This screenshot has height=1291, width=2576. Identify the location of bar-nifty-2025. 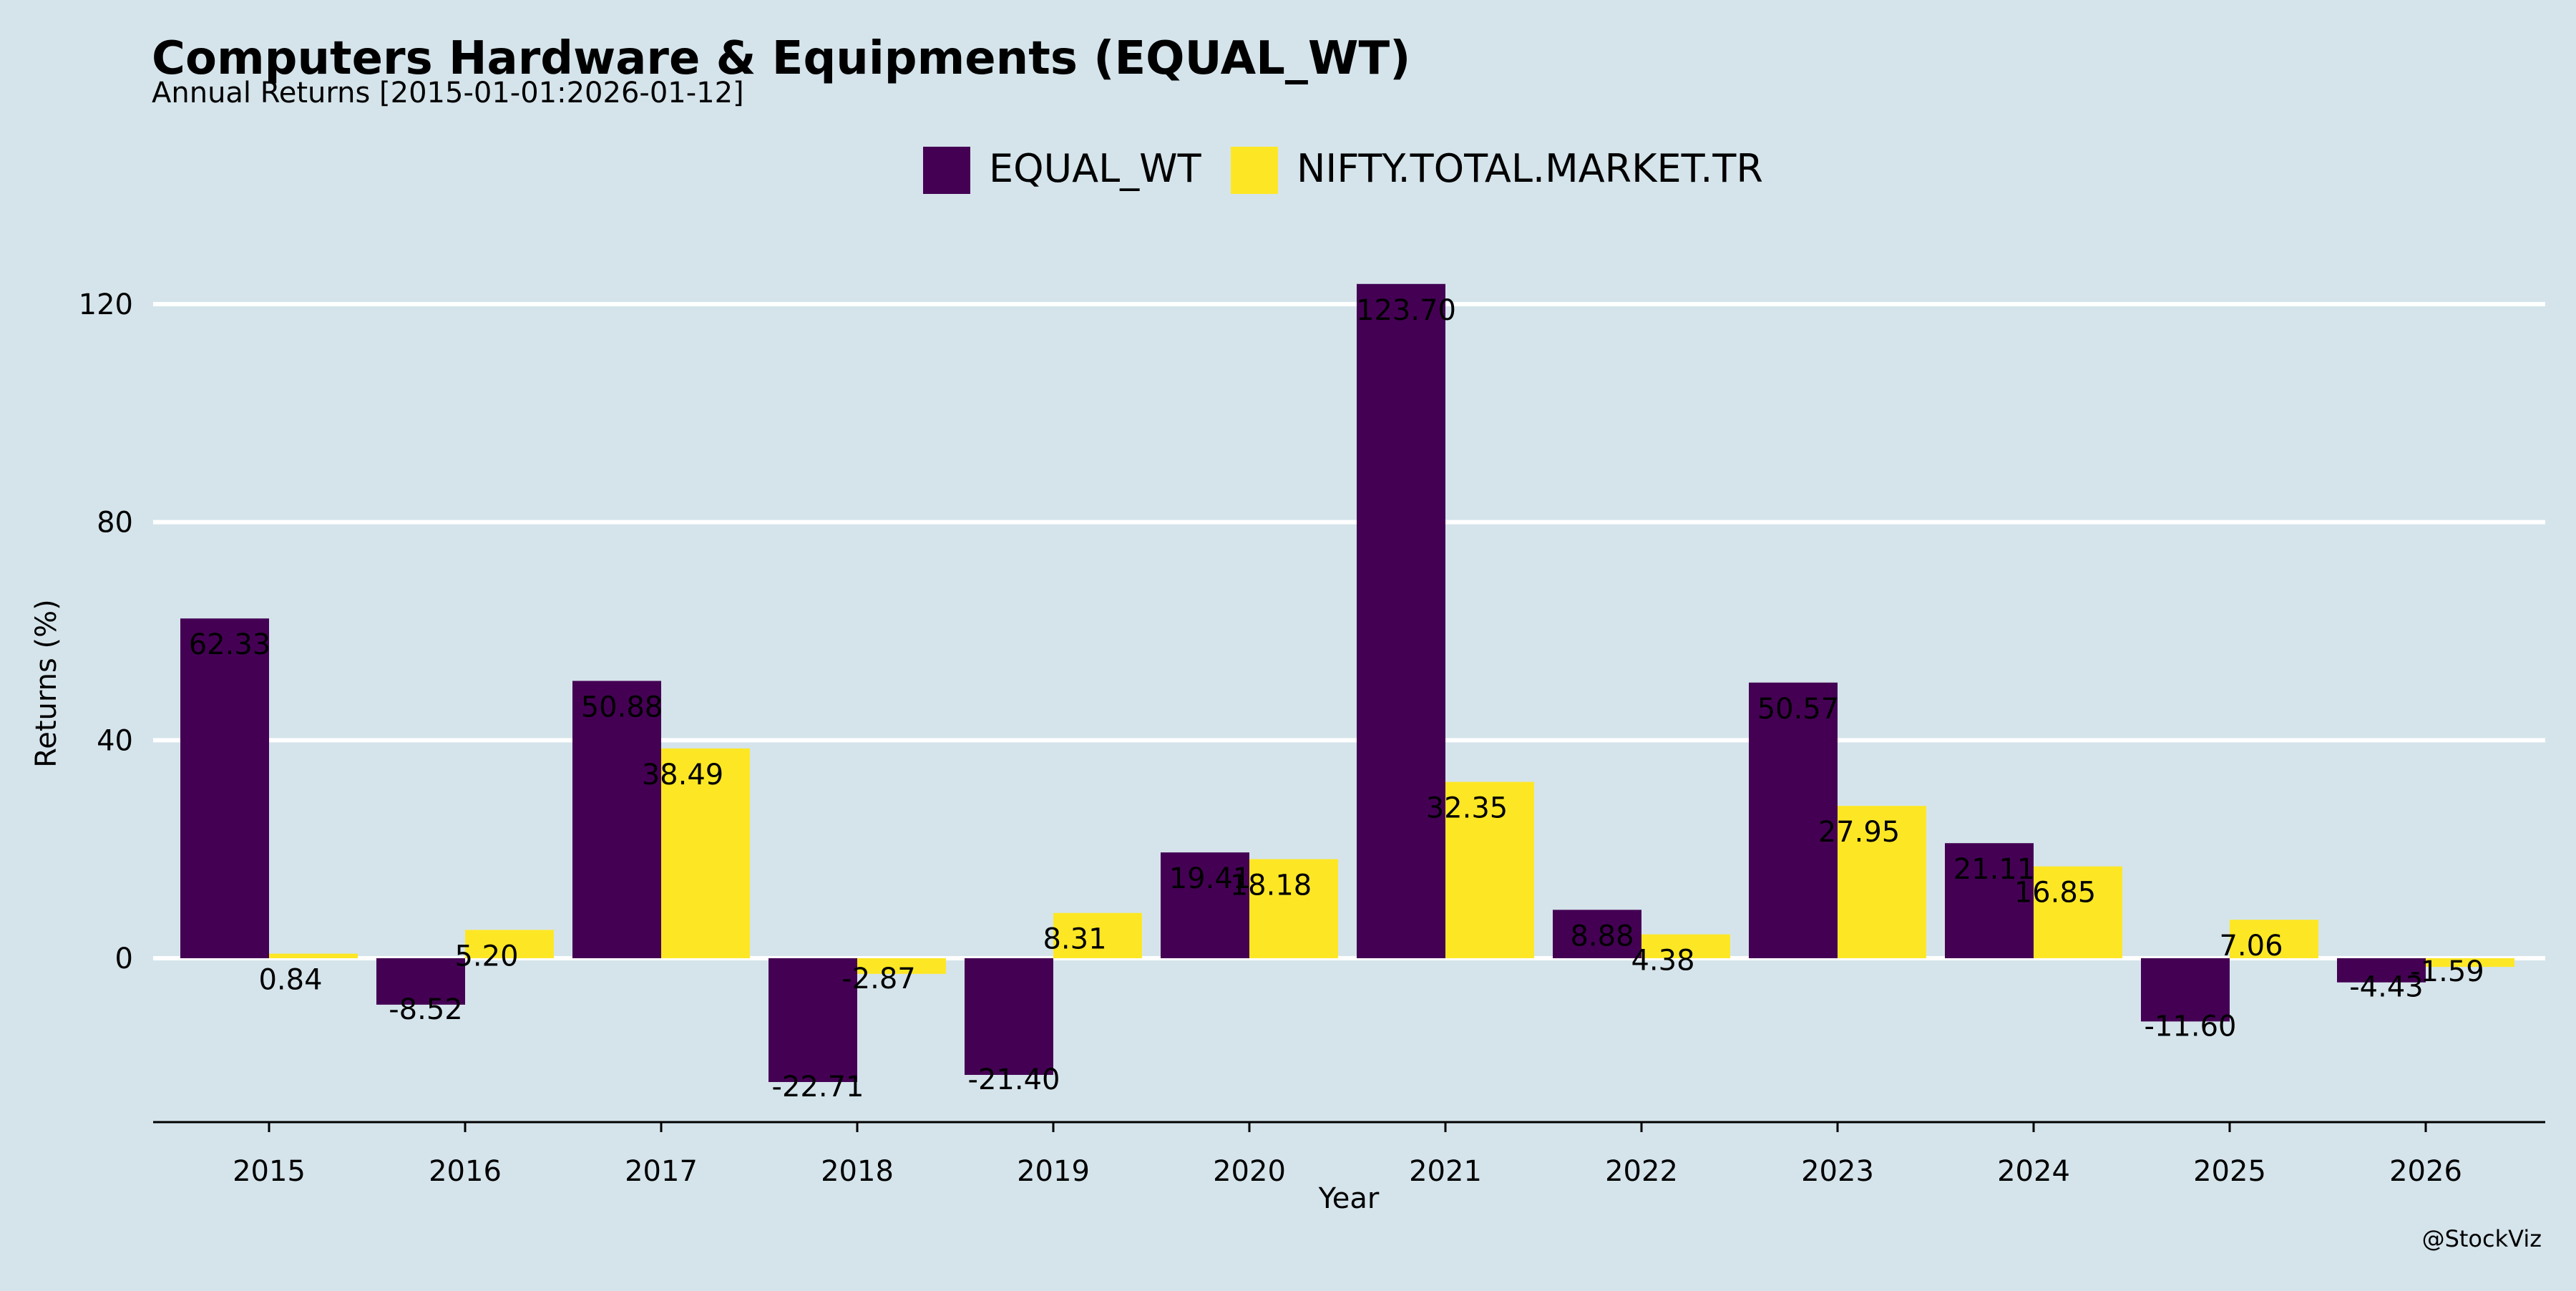
(2274, 939).